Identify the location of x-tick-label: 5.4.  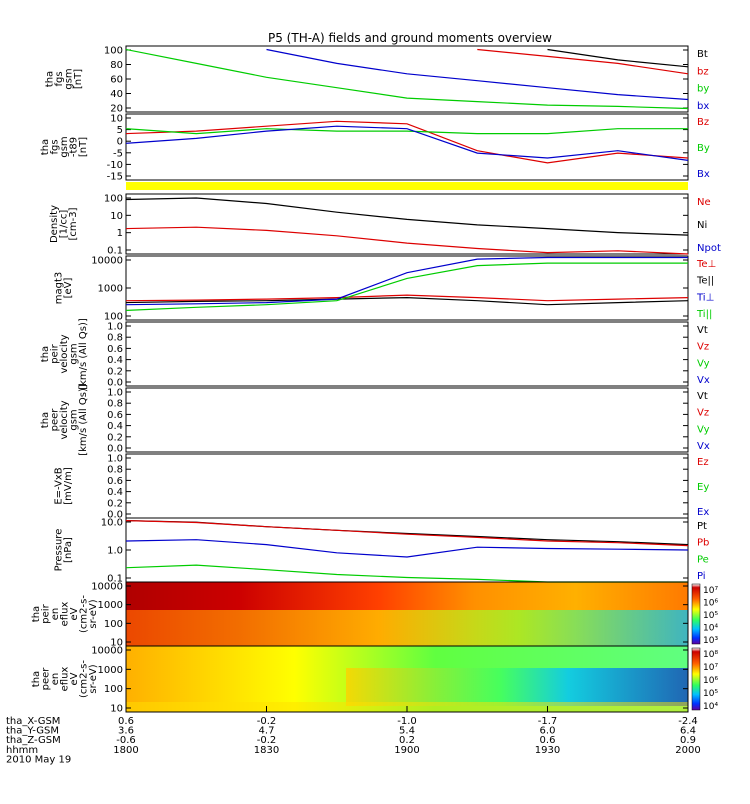
(407, 731).